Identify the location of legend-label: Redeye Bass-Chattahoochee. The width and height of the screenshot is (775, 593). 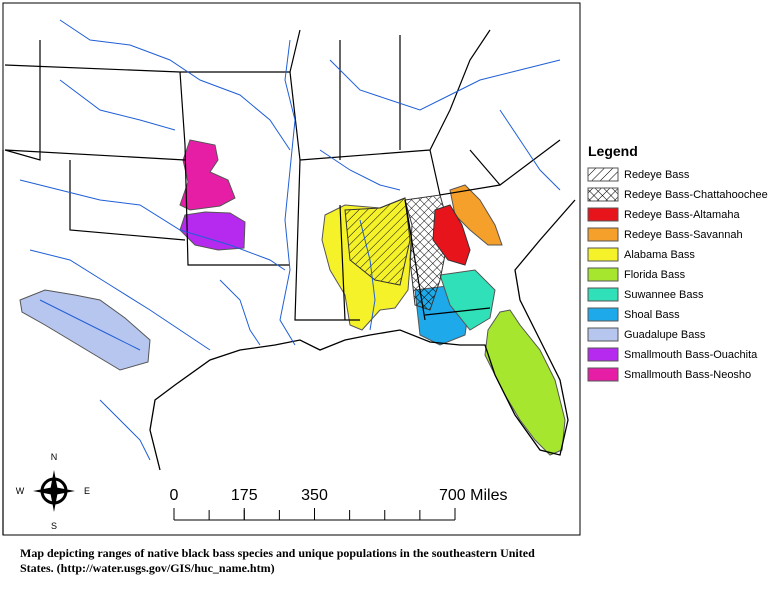
(696, 195).